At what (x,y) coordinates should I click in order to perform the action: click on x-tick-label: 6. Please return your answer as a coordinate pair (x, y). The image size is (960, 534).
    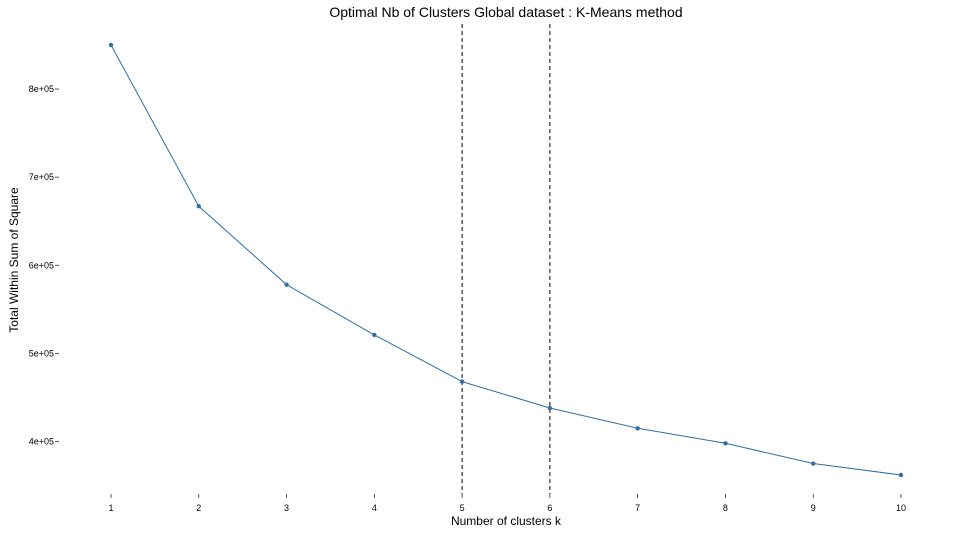
    Looking at the image, I should click on (549, 508).